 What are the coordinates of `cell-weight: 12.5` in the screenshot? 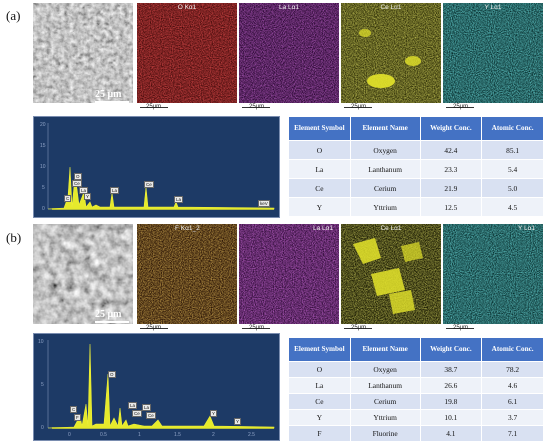 It's located at (451, 207).